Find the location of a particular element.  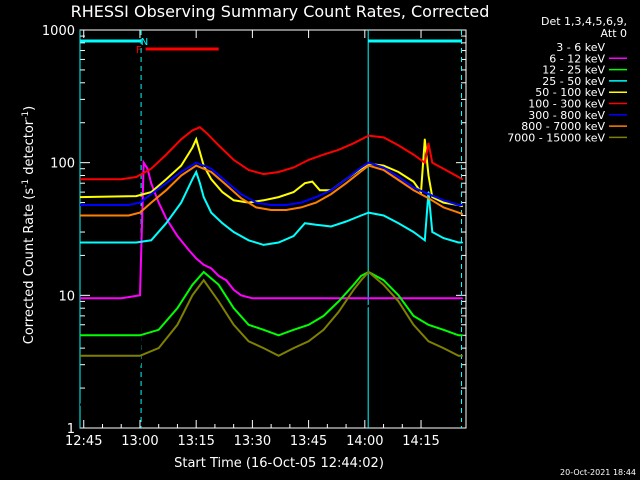

x-tick-label: 13:45 is located at coordinates (308, 441).